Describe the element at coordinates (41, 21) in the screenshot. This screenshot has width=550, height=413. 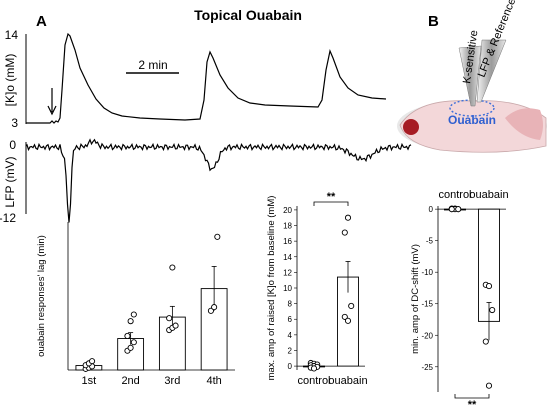
I see `panel-a-label: A` at that location.